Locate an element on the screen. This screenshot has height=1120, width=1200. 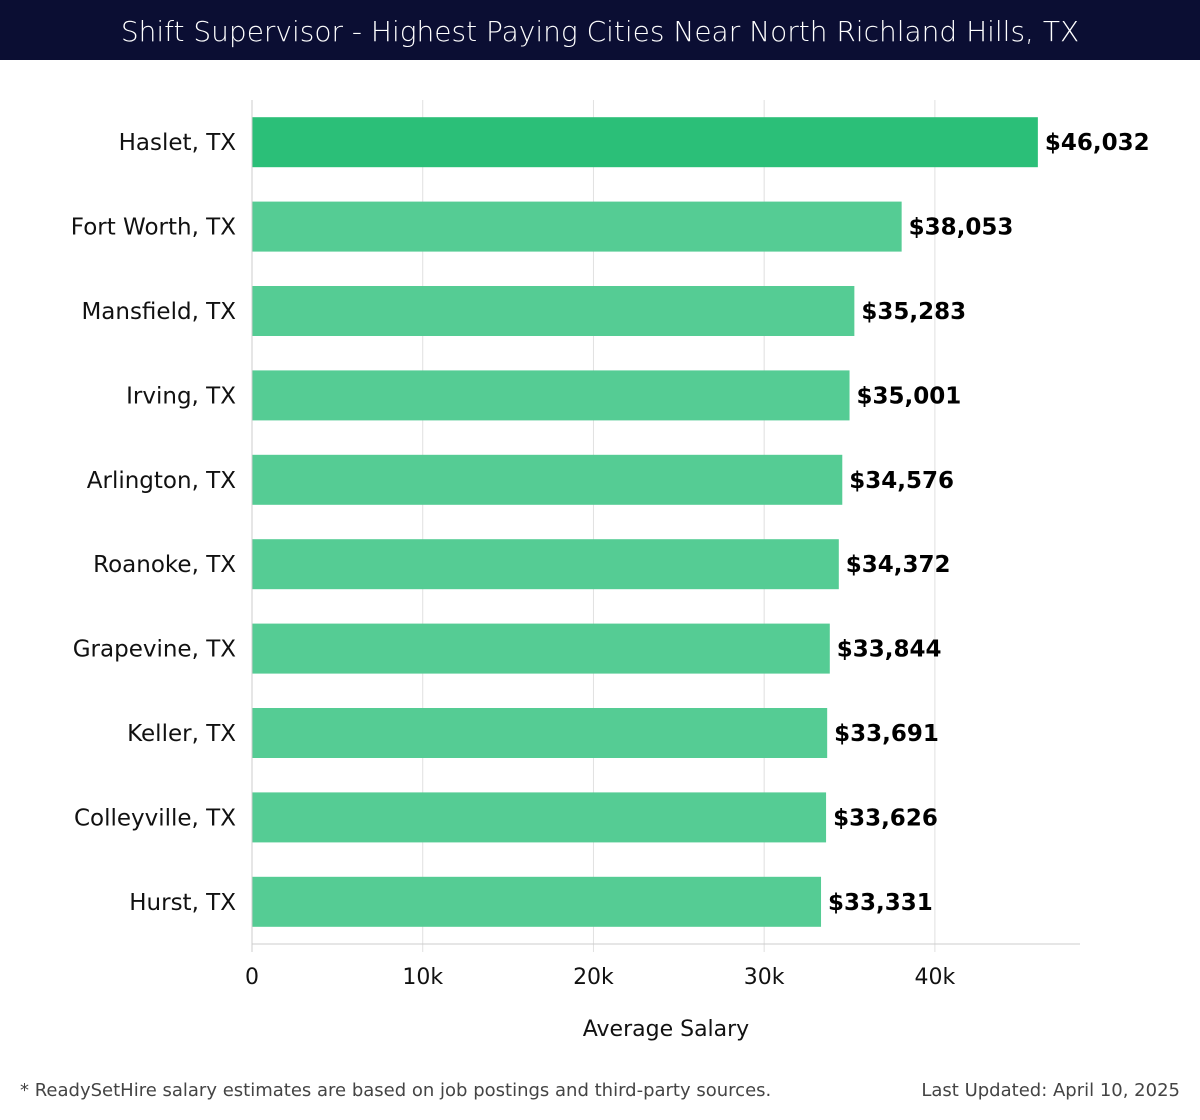
value-label: $33,844 is located at coordinates (889, 650).